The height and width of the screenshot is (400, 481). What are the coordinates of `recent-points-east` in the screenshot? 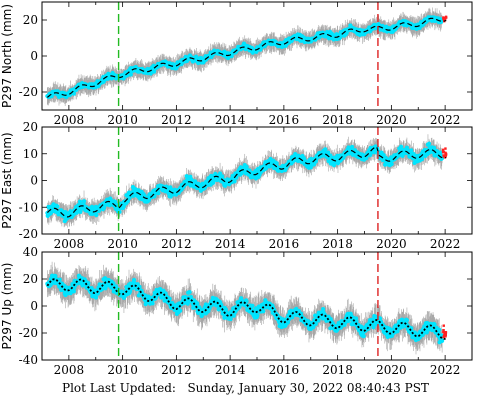 It's located at (444, 153).